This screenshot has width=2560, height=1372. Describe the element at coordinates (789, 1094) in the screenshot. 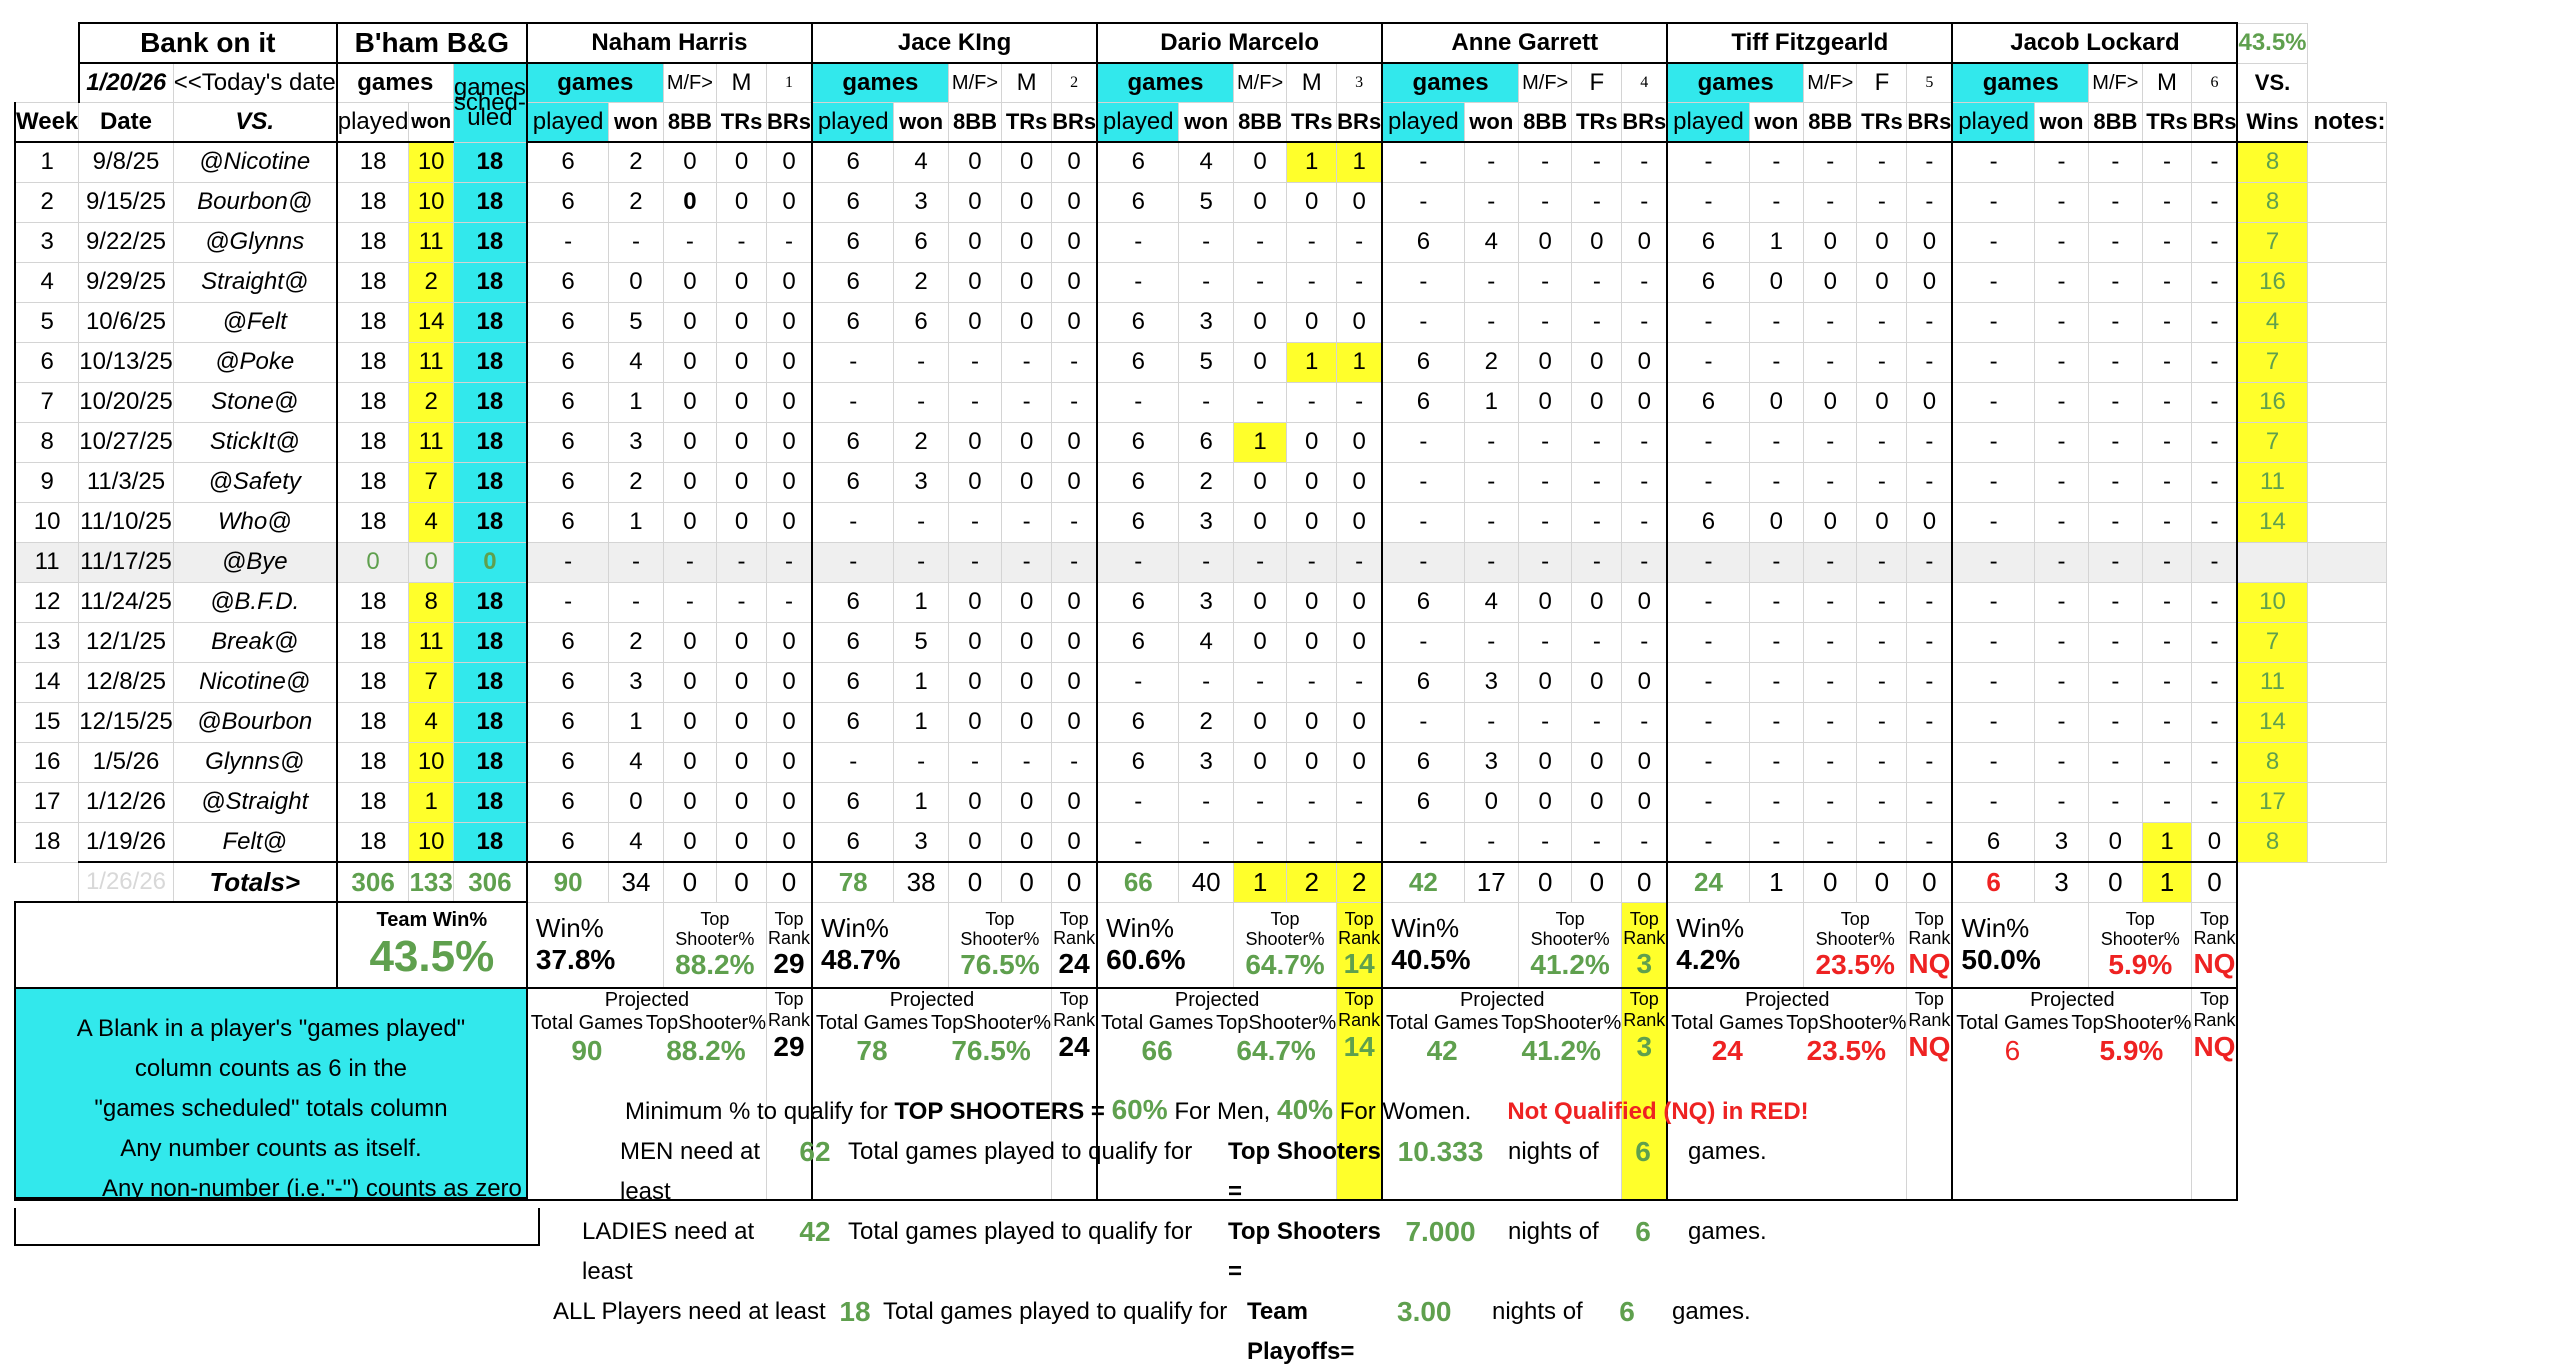

I see `player-proj-rank: Top Rank 29` at that location.